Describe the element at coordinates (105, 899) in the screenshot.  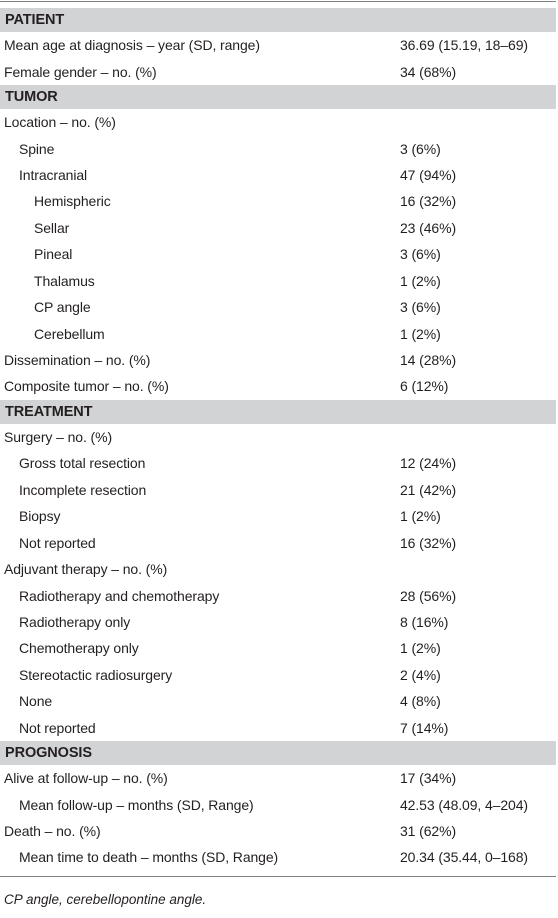
I see `table-footnote: CP angle, cerebellopontine angle.` at that location.